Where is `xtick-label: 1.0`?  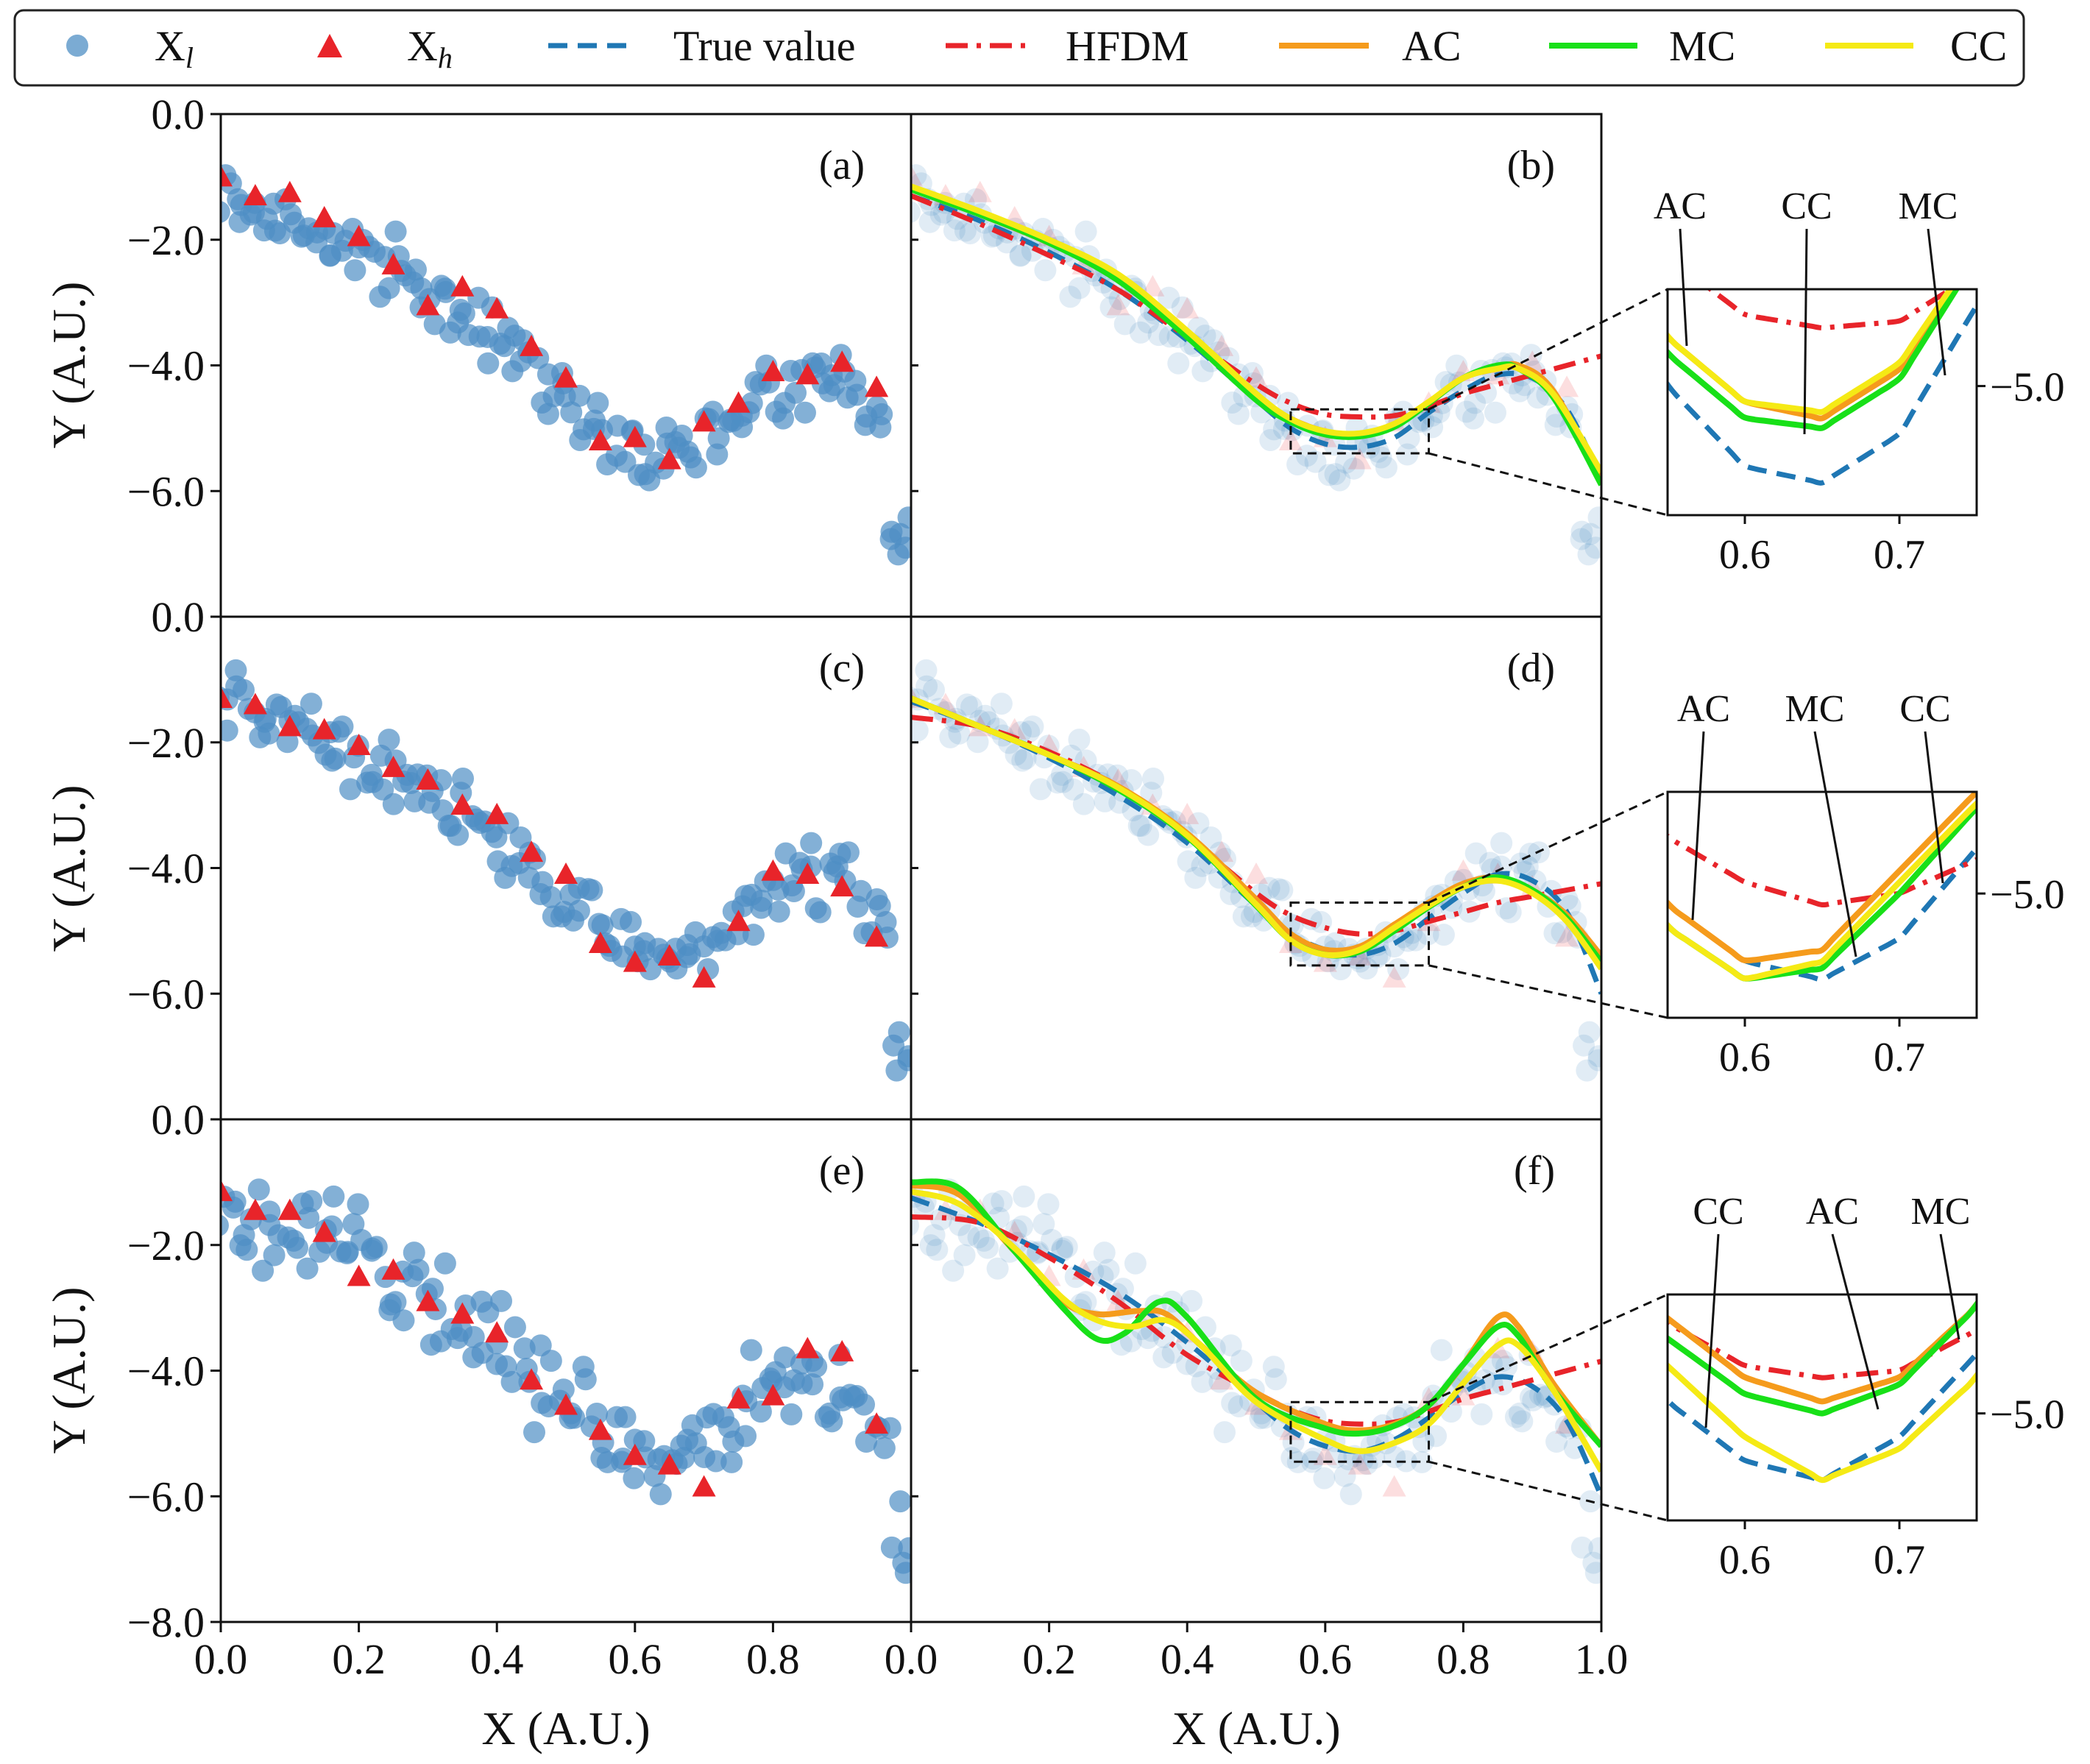 xtick-label: 1.0 is located at coordinates (1602, 1659).